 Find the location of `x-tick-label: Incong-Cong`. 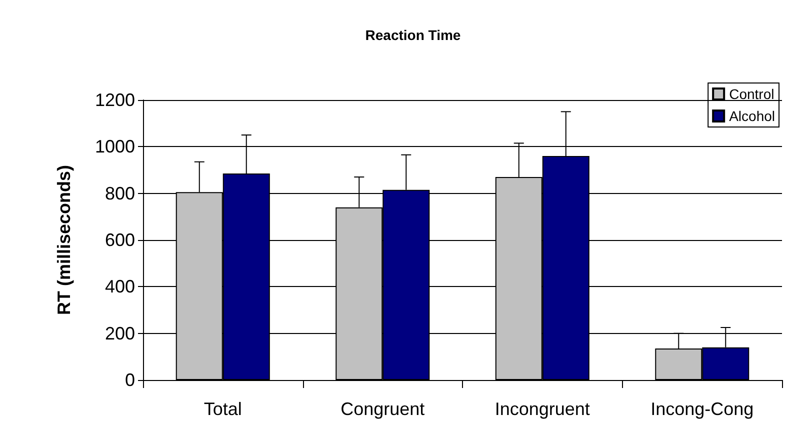

x-tick-label: Incong-Cong is located at coordinates (702, 409).